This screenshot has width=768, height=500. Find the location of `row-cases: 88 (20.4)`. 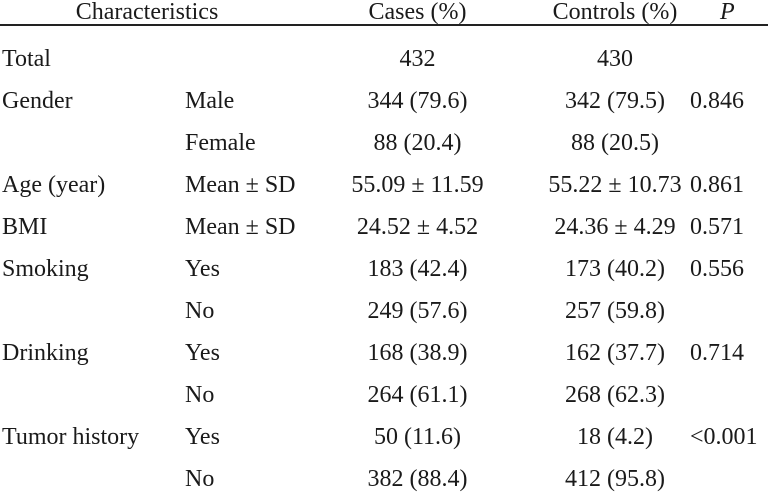

row-cases: 88 (20.4) is located at coordinates (417, 143).